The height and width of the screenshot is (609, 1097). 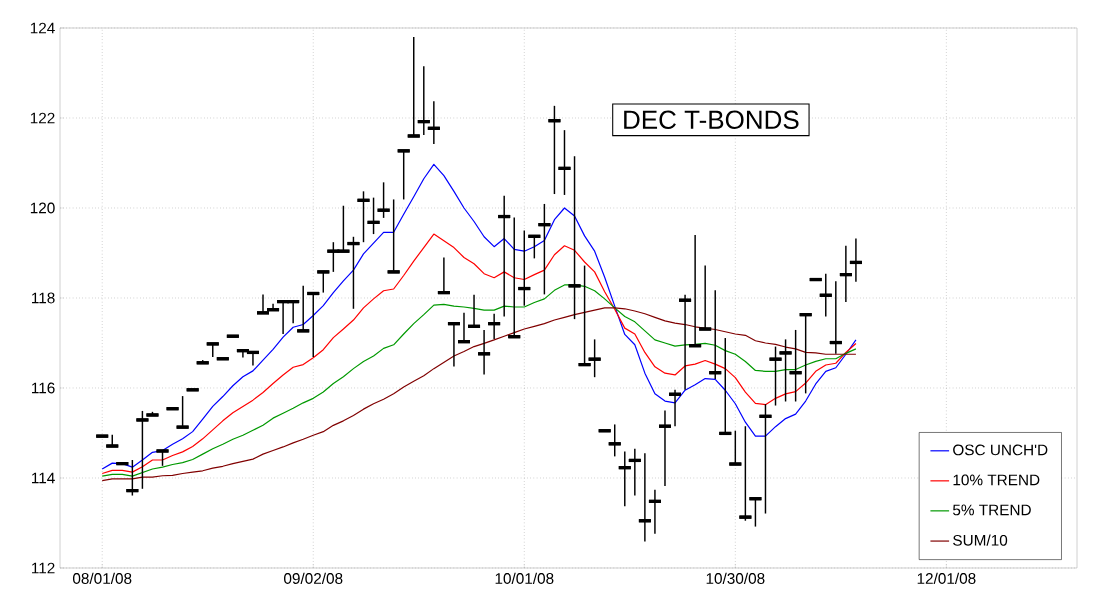 What do you see at coordinates (980, 540) in the screenshot?
I see `legend-label: SUM/10` at bounding box center [980, 540].